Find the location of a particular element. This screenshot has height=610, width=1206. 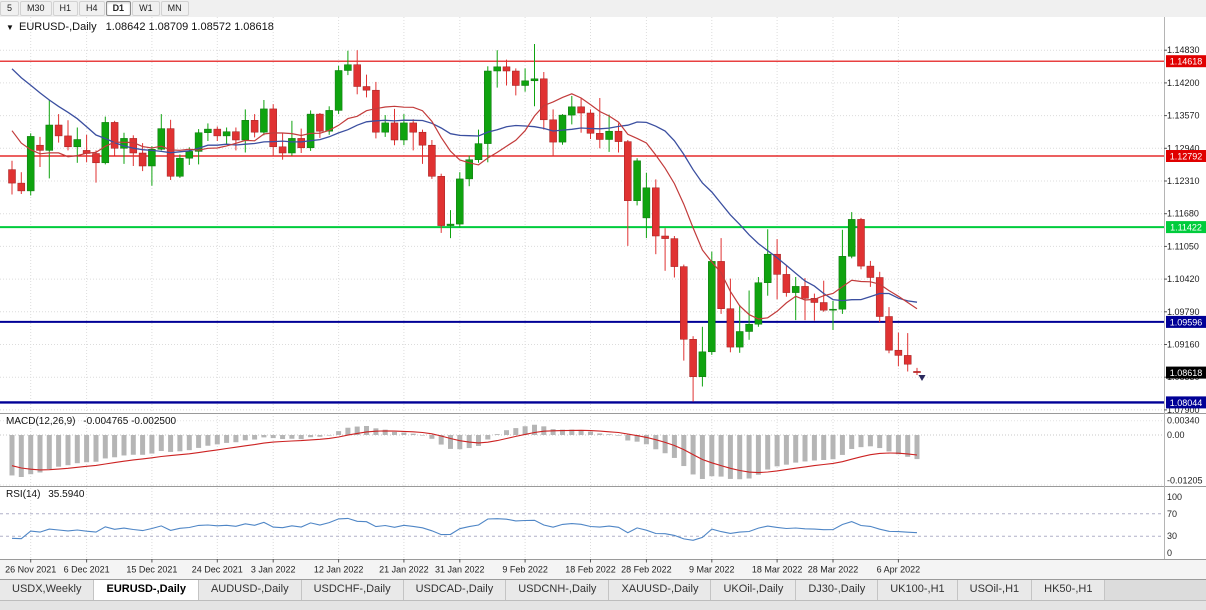

svg-text: 15 Dec 2021 is located at coordinates (151, 570).